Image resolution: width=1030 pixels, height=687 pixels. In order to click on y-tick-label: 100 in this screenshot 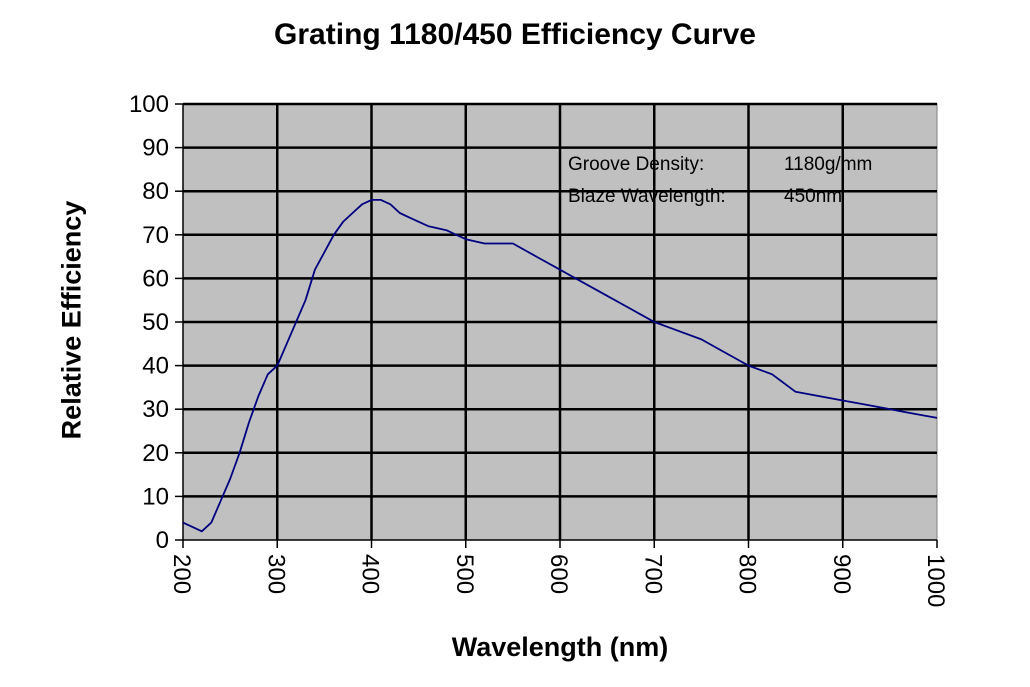, I will do `click(149, 104)`.